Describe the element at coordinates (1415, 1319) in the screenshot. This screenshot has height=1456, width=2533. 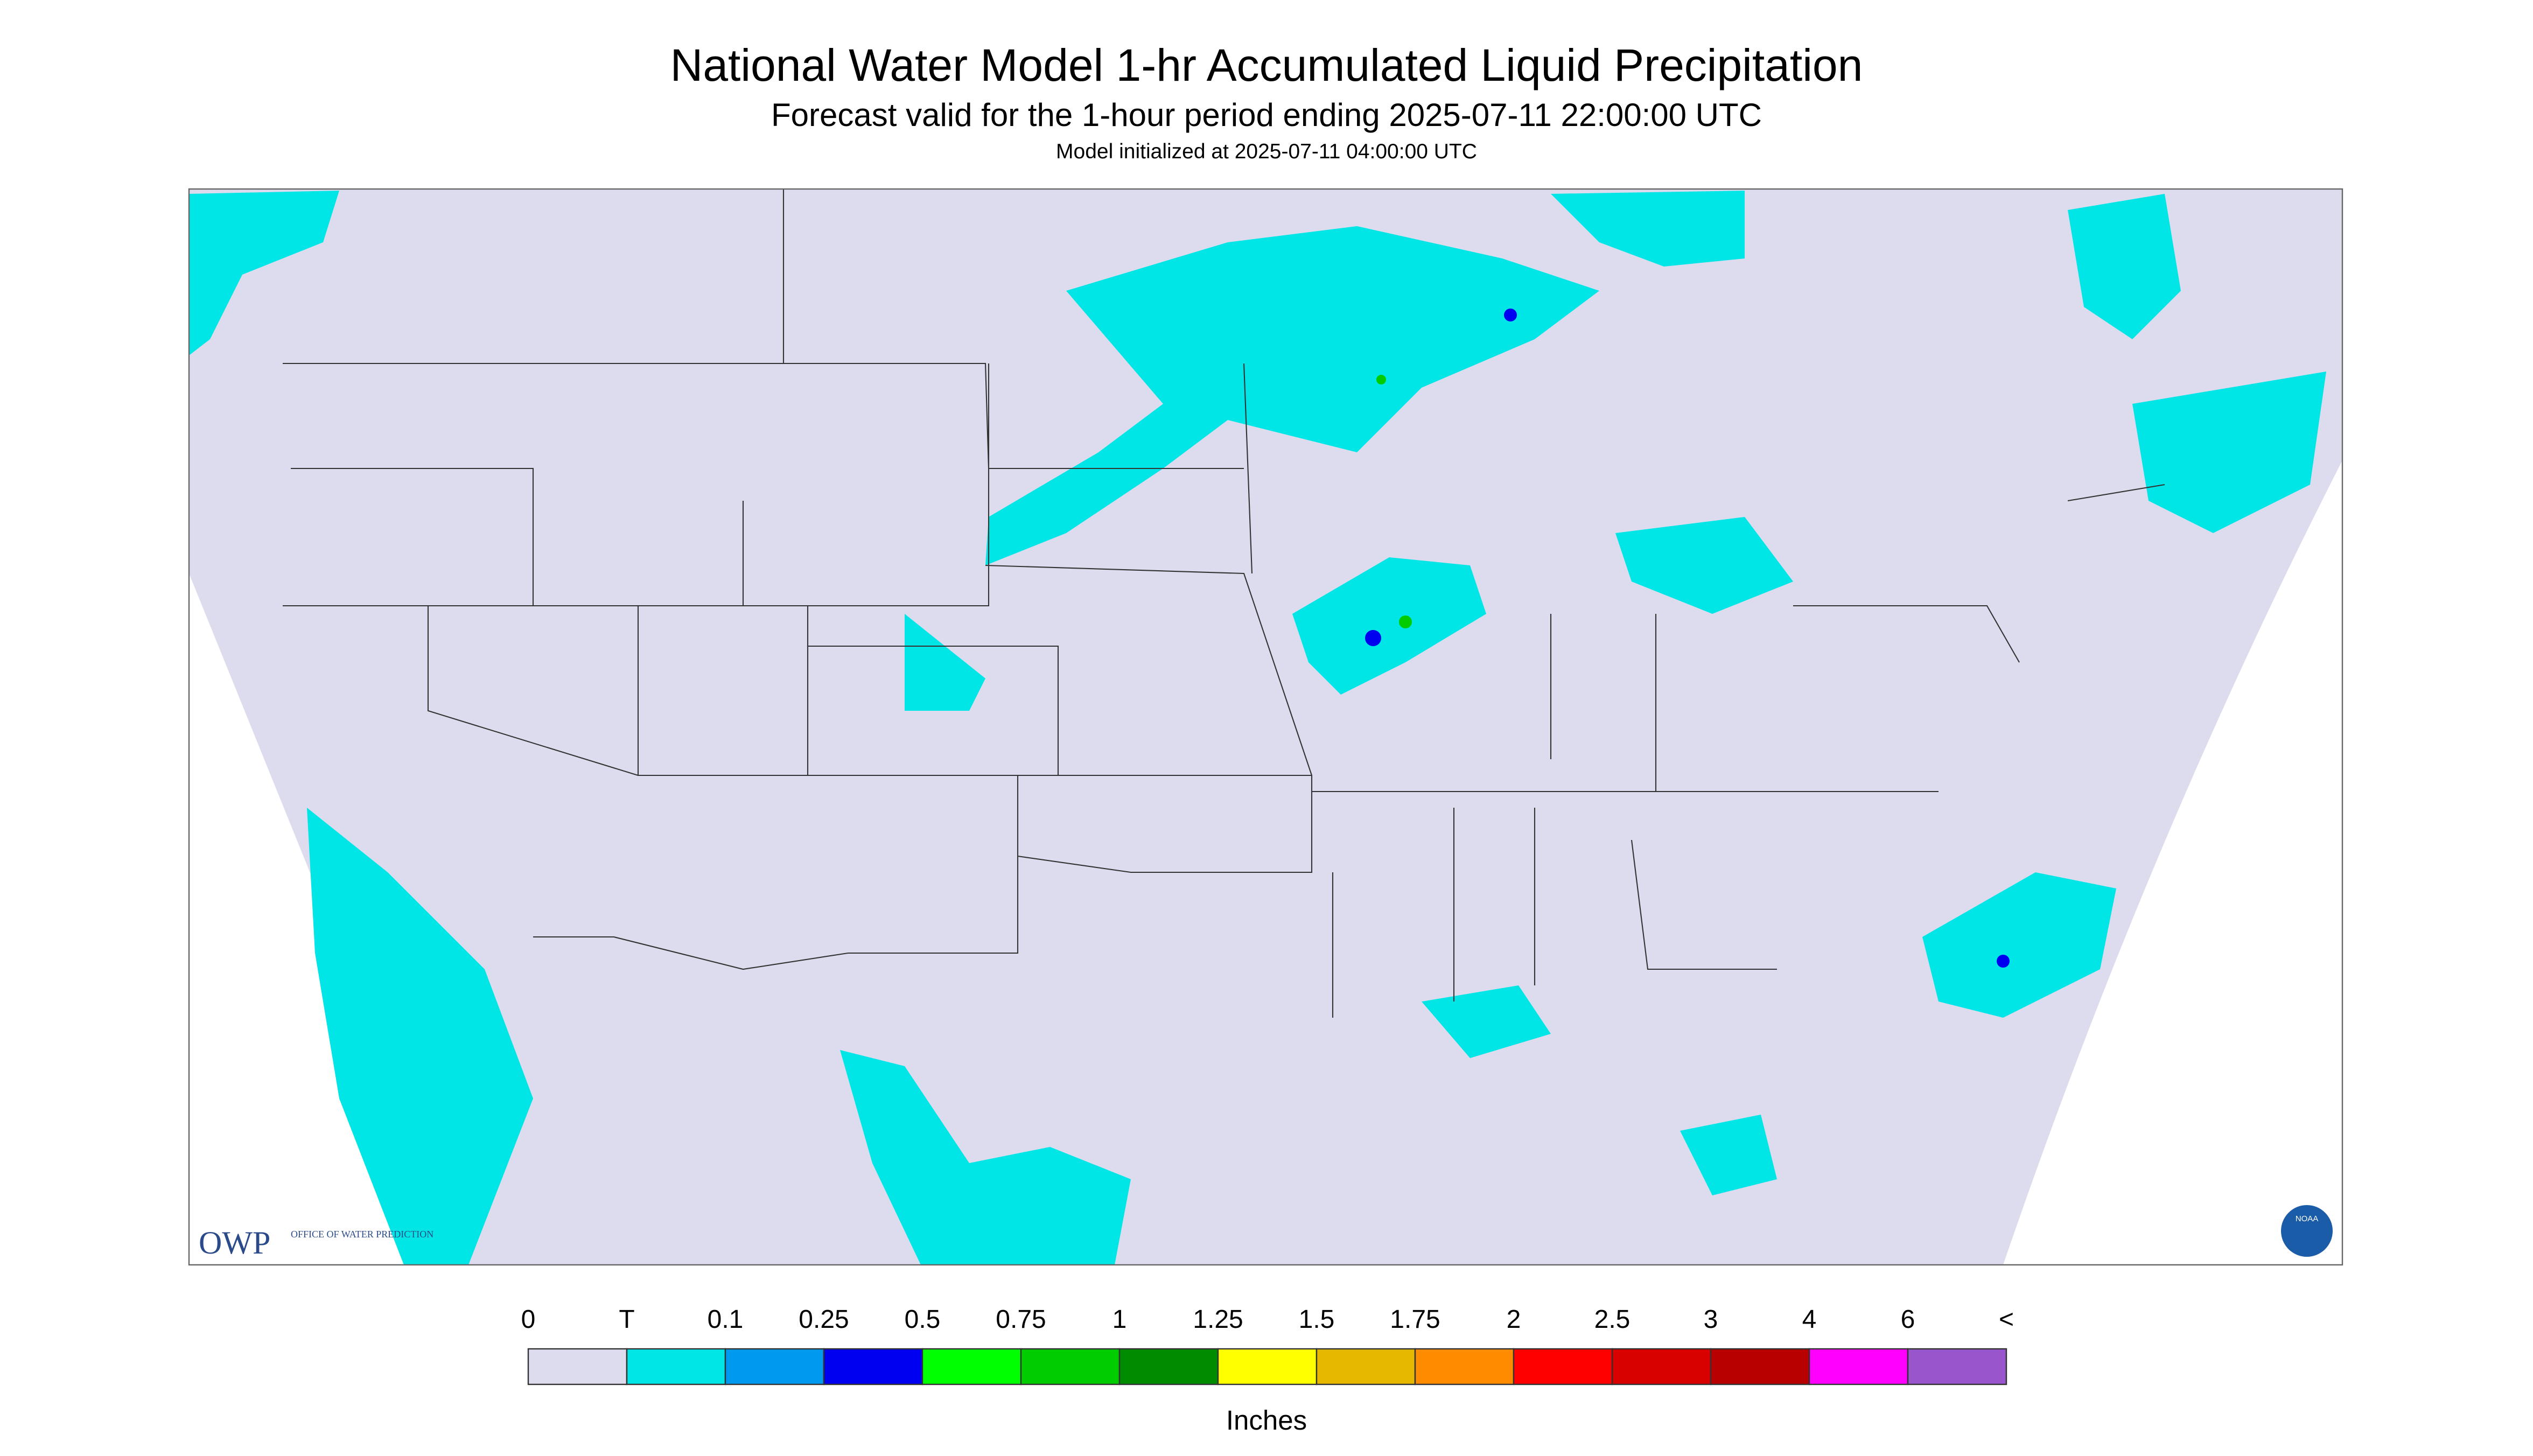
I see `legend-label: 1.75` at that location.